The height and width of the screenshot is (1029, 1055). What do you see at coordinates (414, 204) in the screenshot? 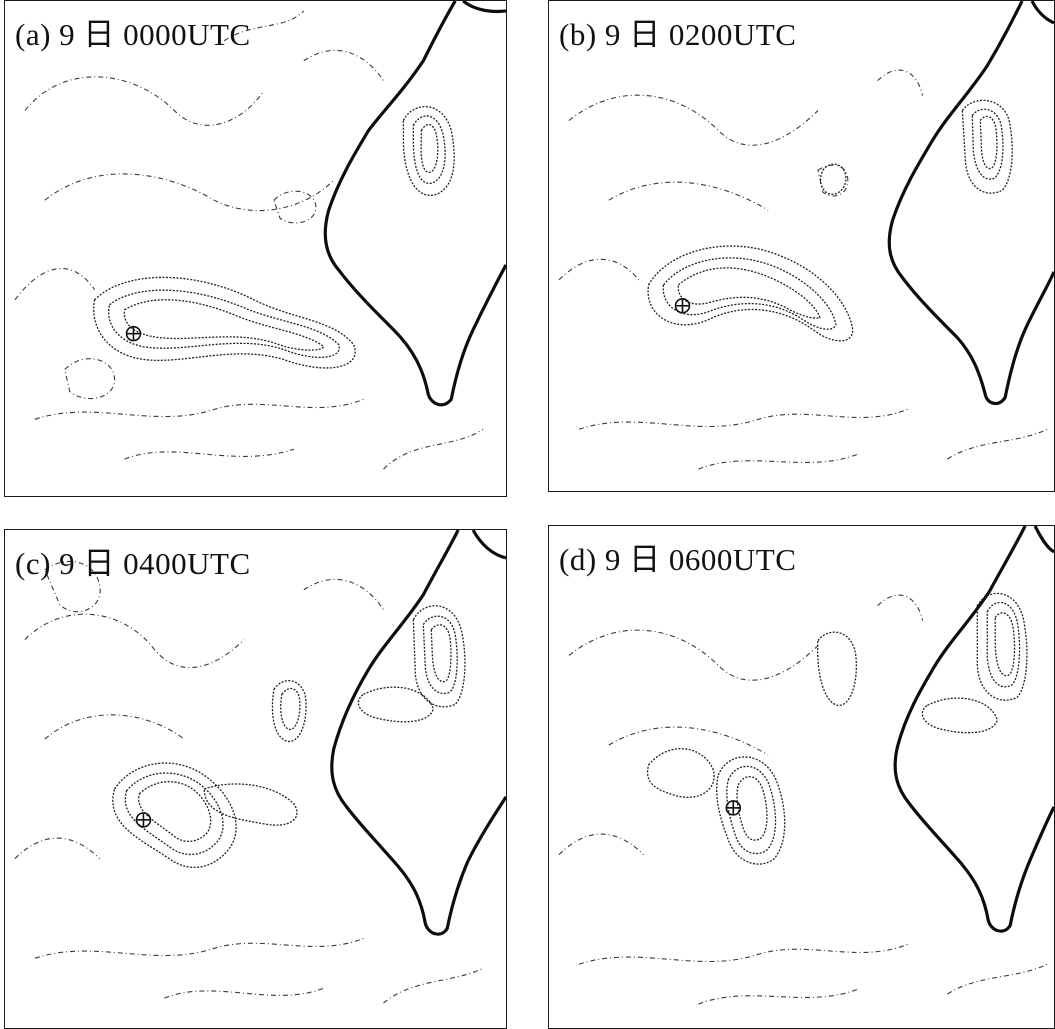
I see `coastline-a` at bounding box center [414, 204].